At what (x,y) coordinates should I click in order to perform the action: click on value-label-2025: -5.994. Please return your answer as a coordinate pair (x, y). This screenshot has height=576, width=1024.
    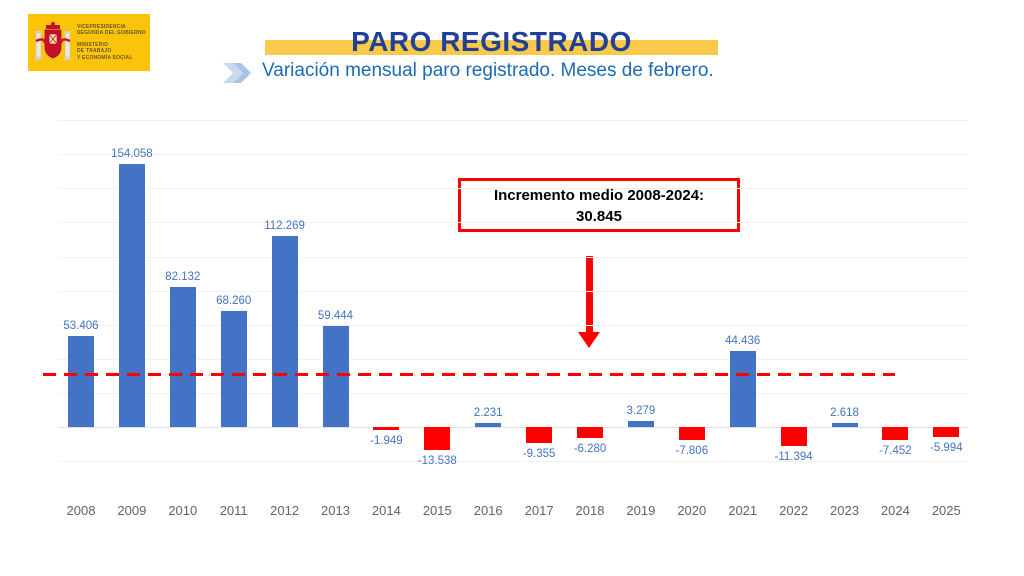
    Looking at the image, I should click on (946, 448).